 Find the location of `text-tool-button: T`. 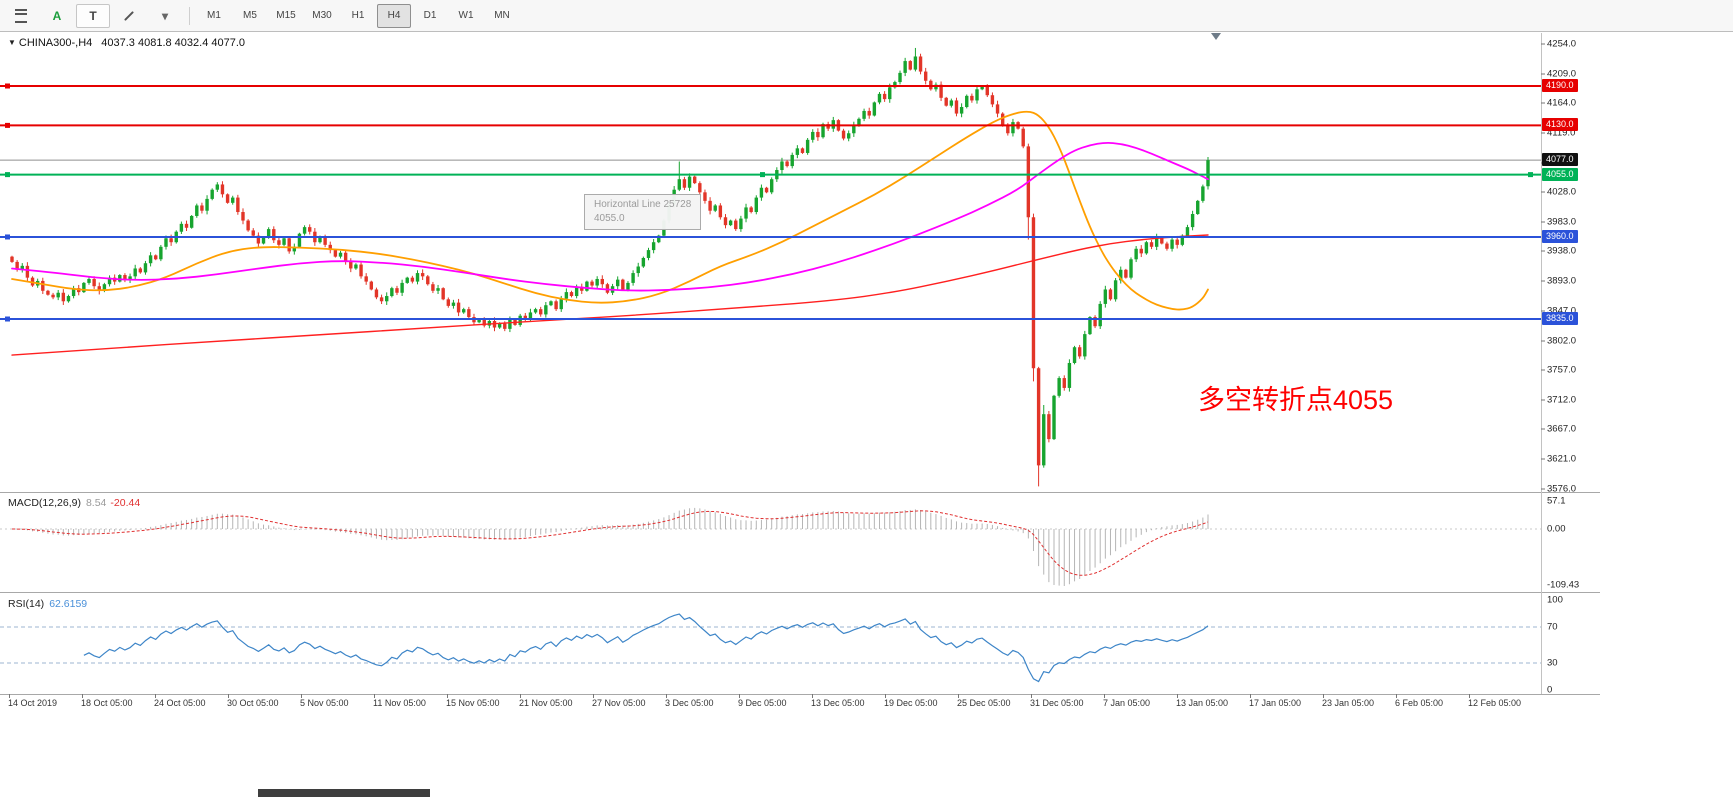

text-tool-button: T is located at coordinates (93, 15).